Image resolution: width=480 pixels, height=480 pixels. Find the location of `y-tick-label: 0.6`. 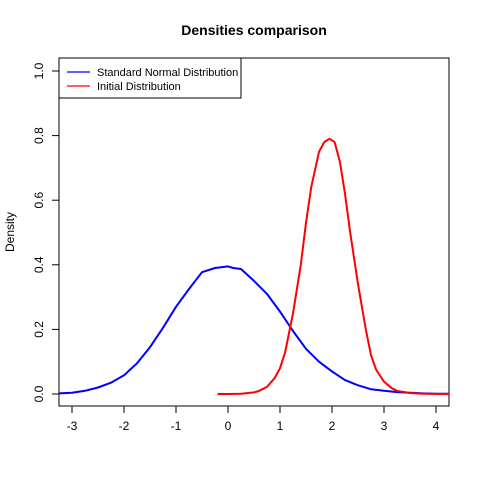

y-tick-label: 0.6 is located at coordinates (39, 200).